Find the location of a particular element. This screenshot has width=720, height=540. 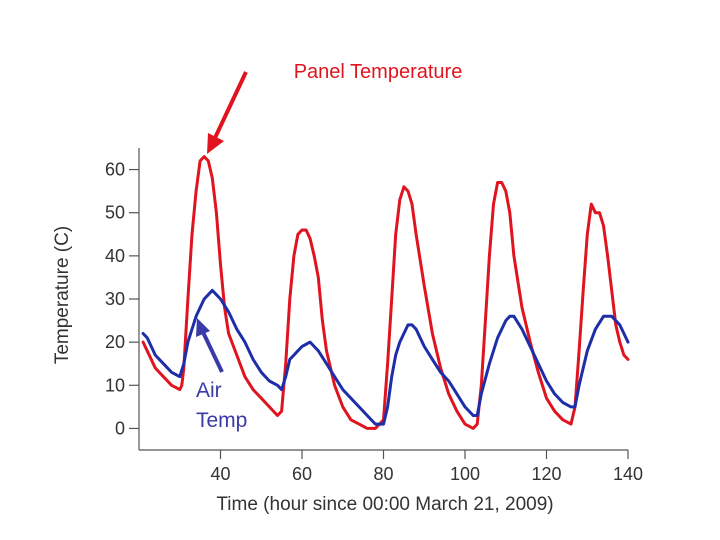

y-tick-label: 40 is located at coordinates (115, 256).